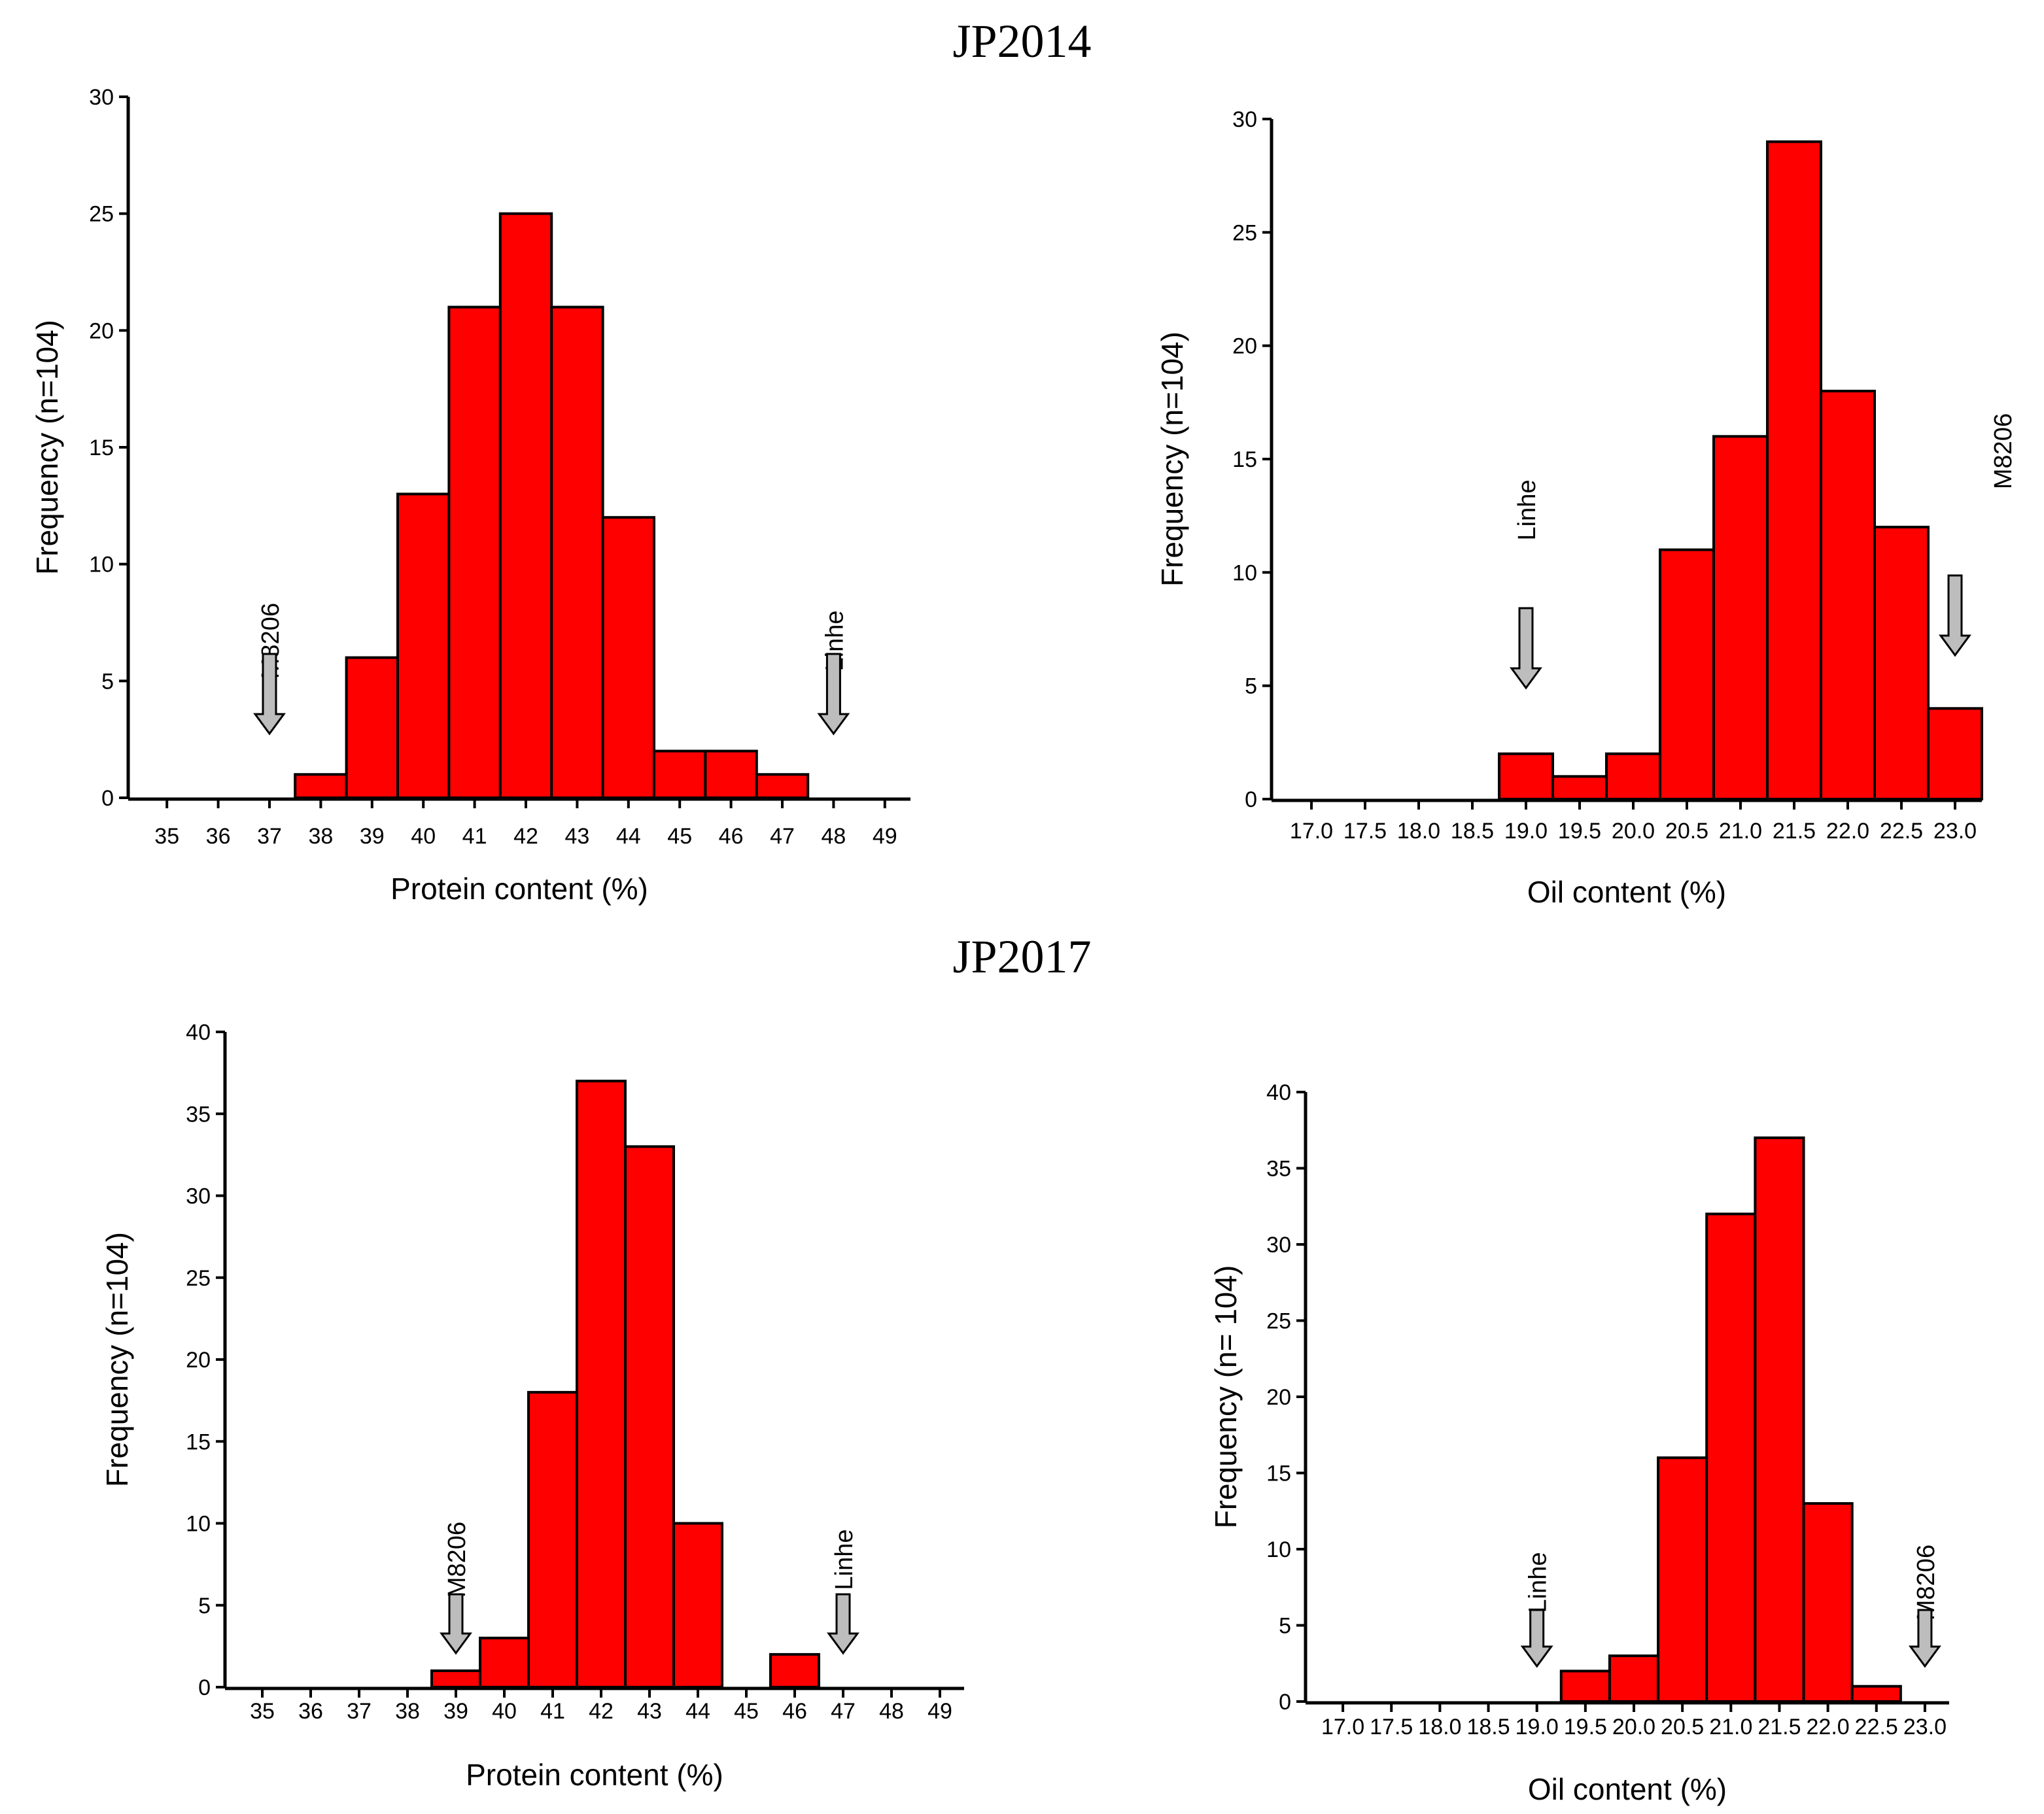  What do you see at coordinates (1682, 1727) in the screenshot?
I see `chart-4-x-tick-label: 20.5` at bounding box center [1682, 1727].